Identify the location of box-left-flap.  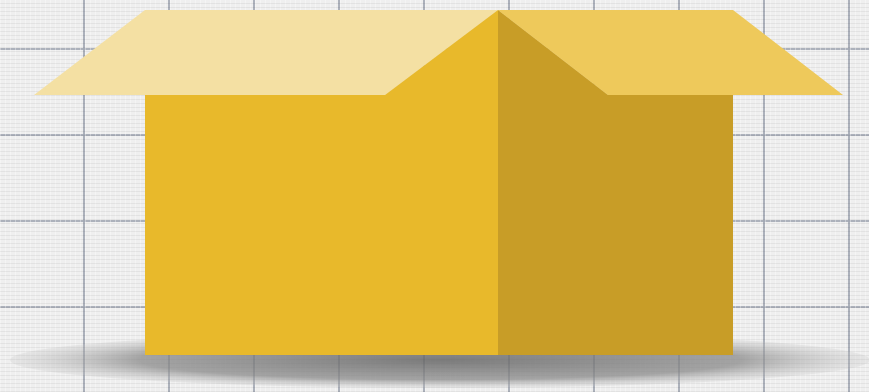
(266, 52).